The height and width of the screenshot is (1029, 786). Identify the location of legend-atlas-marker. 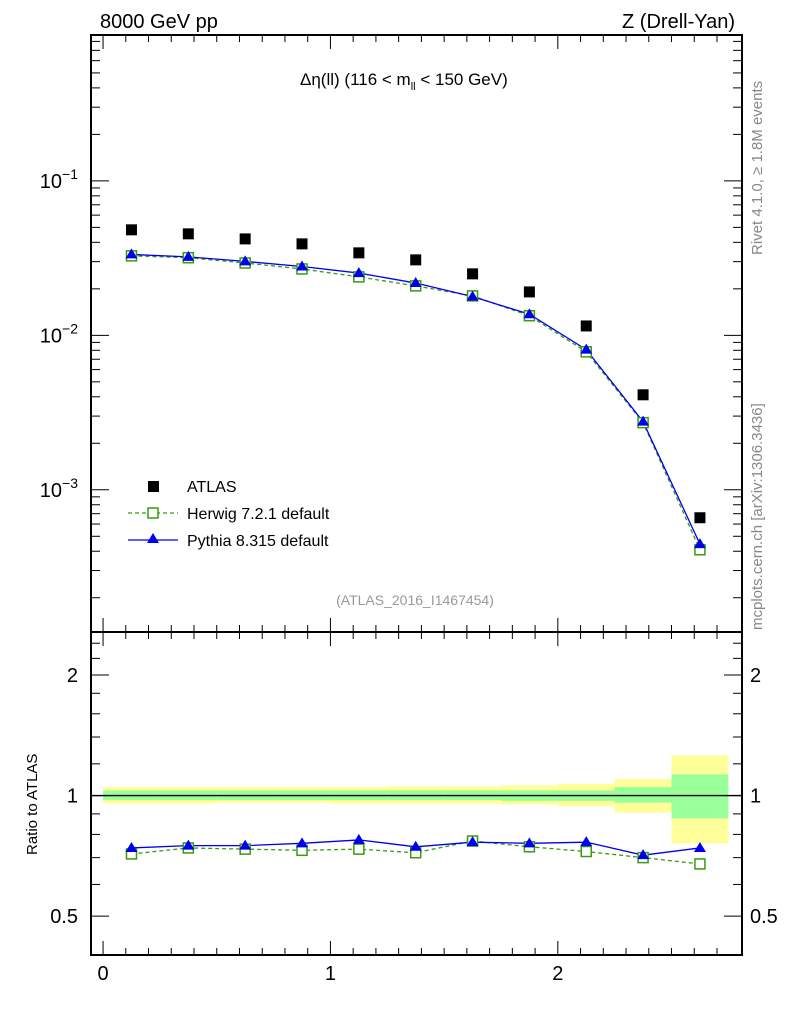
(153, 486).